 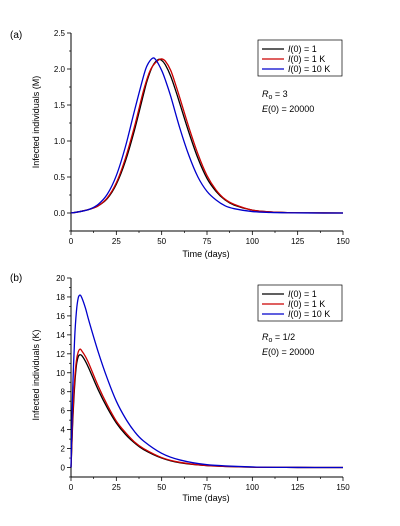 I want to click on y-tick-label: 0.5, so click(x=60, y=177).